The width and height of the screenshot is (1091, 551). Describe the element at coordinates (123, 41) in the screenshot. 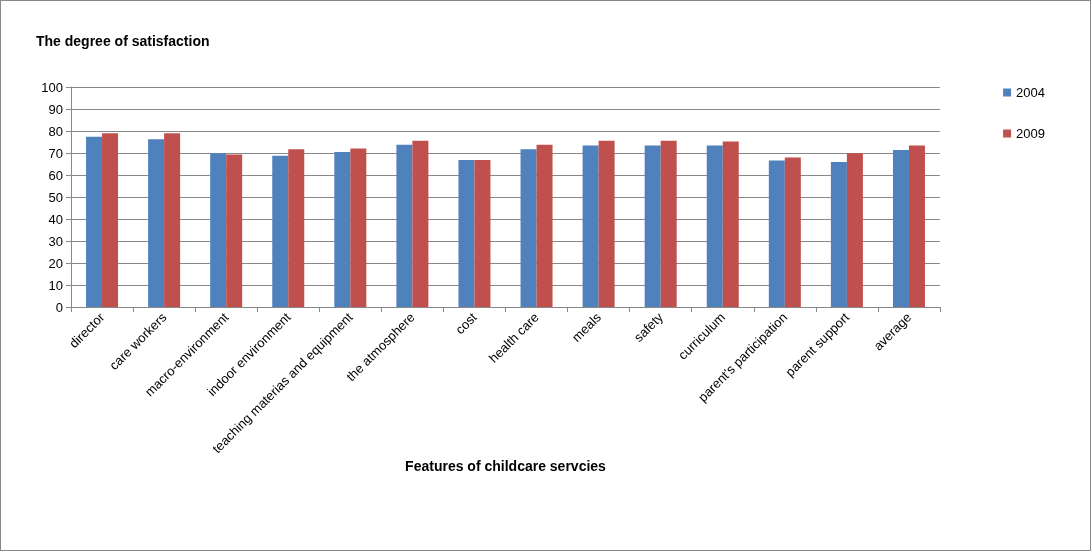

I see `chart-title: The degree of satisfaction` at that location.